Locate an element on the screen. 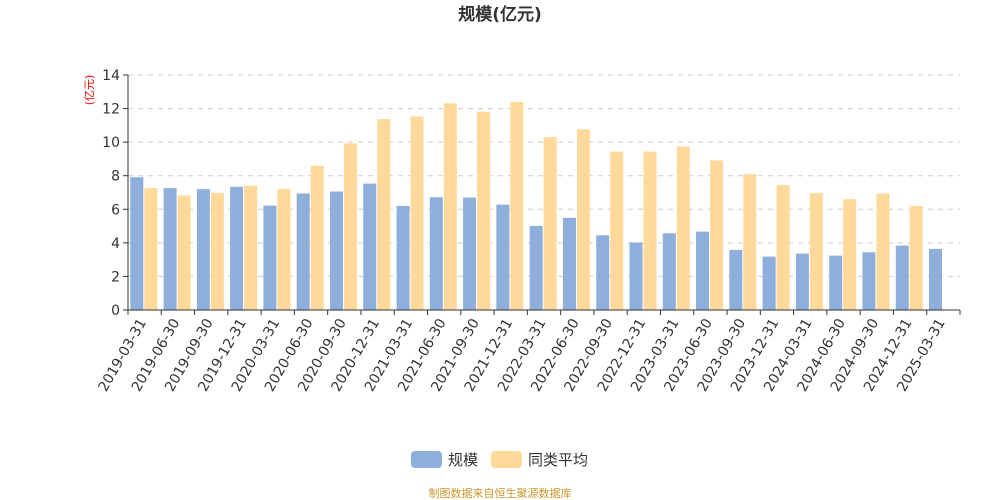 Image resolution: width=1000 pixels, height=500 pixels. legend-swatch-scale is located at coordinates (426, 459).